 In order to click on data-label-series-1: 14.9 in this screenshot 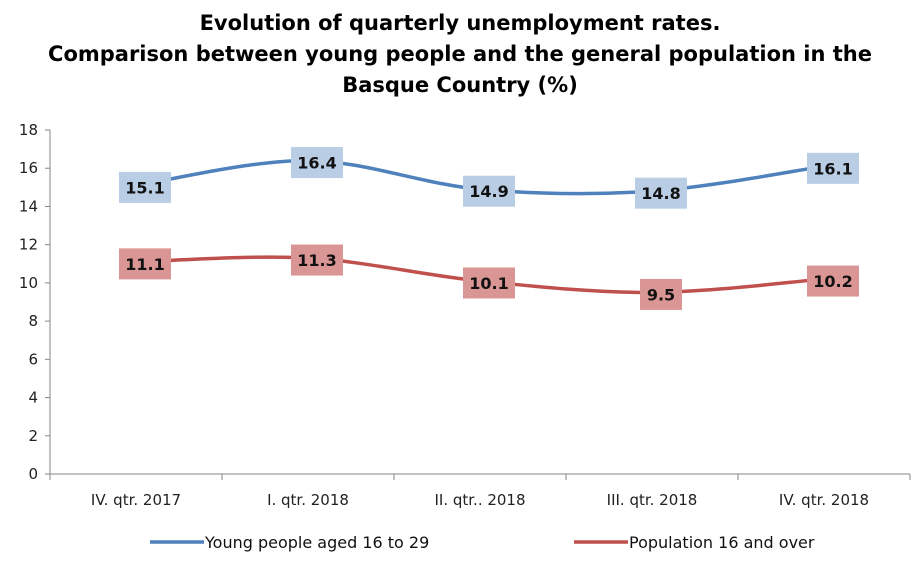, I will do `click(489, 191)`.